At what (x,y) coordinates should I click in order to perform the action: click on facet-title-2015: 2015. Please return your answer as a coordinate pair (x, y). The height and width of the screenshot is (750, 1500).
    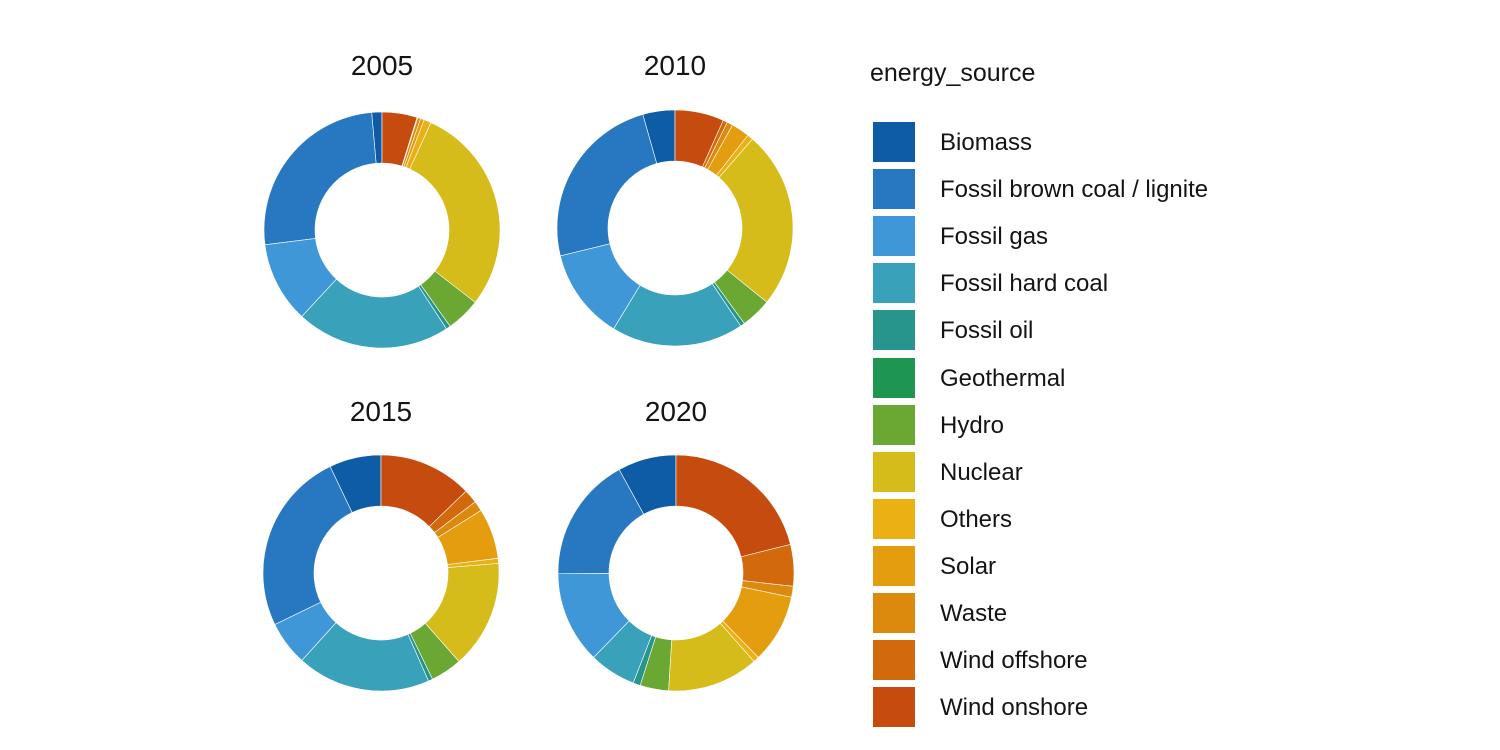
    Looking at the image, I should click on (381, 411).